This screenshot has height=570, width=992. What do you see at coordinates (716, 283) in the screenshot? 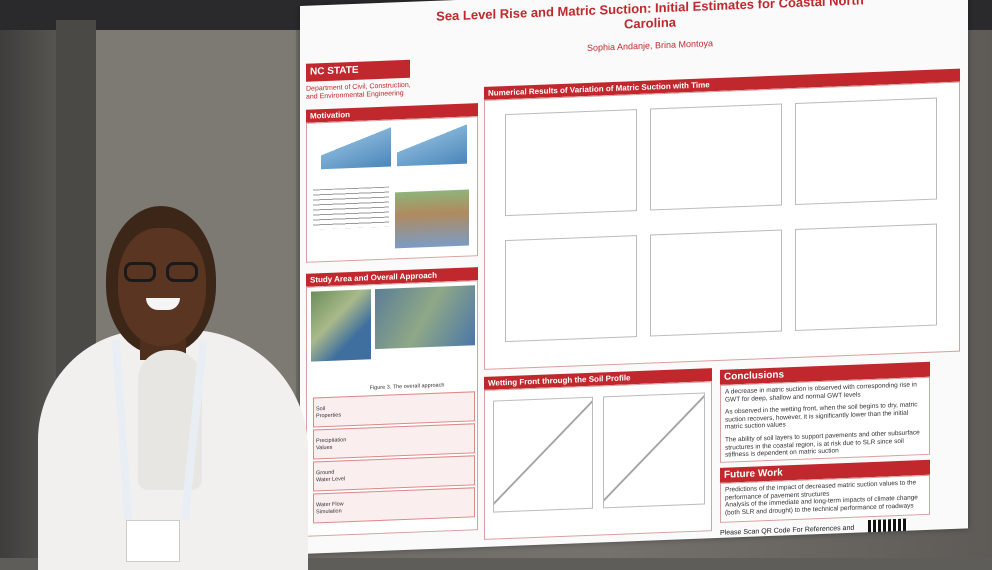
I see `chart-normal-gwt-wet` at bounding box center [716, 283].